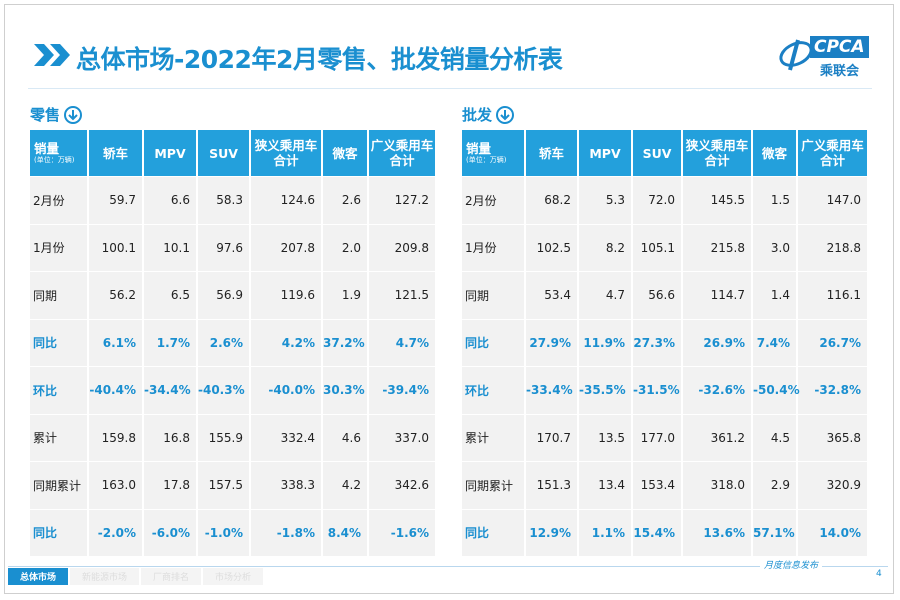 The width and height of the screenshot is (900, 600). Describe the element at coordinates (775, 437) in the screenshot. I see `cell: 4.5` at that location.